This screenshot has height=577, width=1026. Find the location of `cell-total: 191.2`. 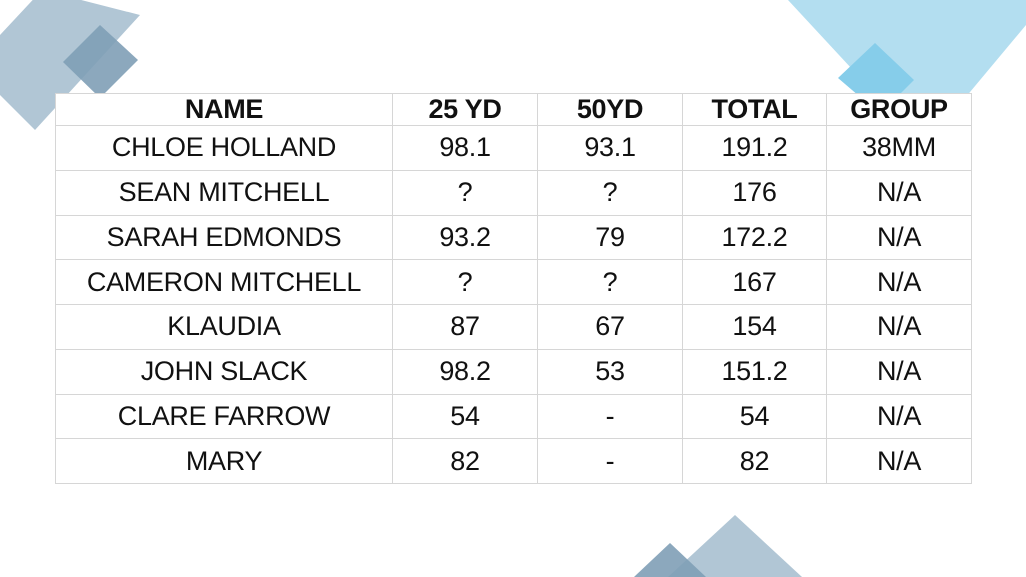

cell-total: 191.2 is located at coordinates (754, 148).